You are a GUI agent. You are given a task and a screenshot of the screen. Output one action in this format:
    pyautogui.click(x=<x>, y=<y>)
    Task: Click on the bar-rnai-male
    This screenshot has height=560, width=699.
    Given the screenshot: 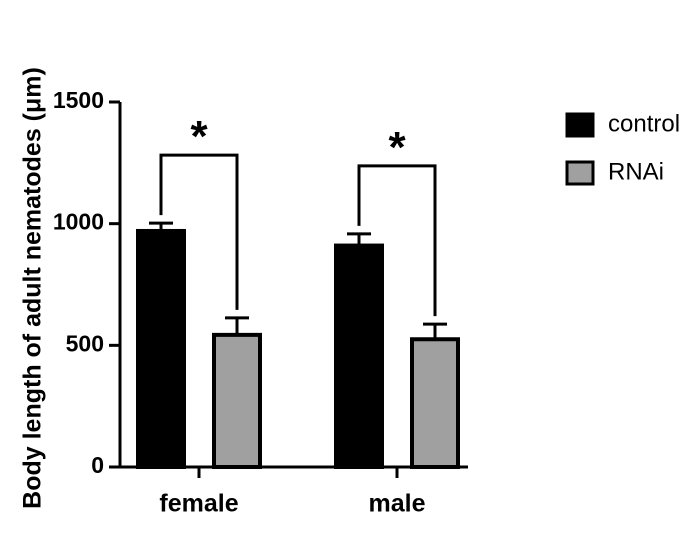 What is the action you would take?
    pyautogui.click(x=435, y=403)
    